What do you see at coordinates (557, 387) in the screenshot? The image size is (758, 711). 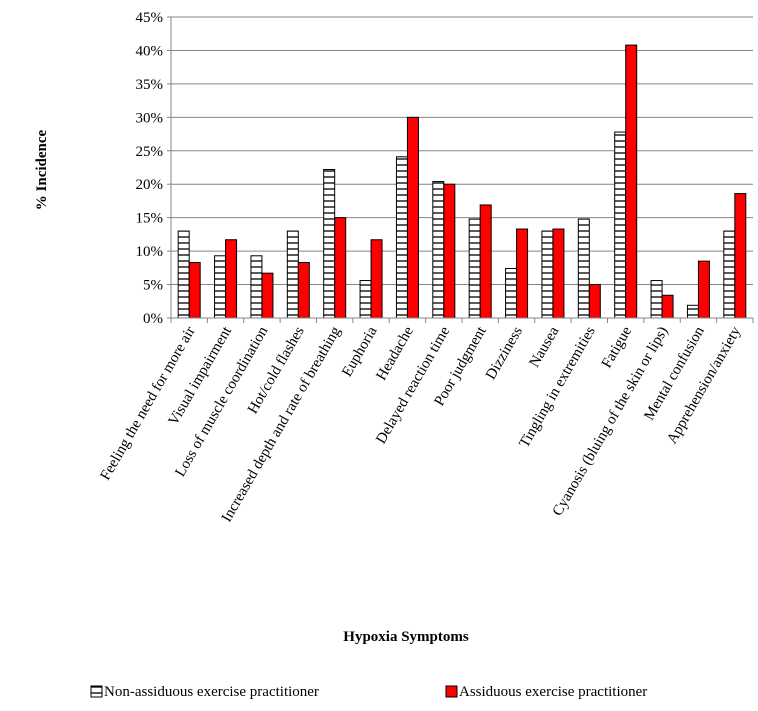 I see `x-tick-label: Tingling in extremities` at bounding box center [557, 387].